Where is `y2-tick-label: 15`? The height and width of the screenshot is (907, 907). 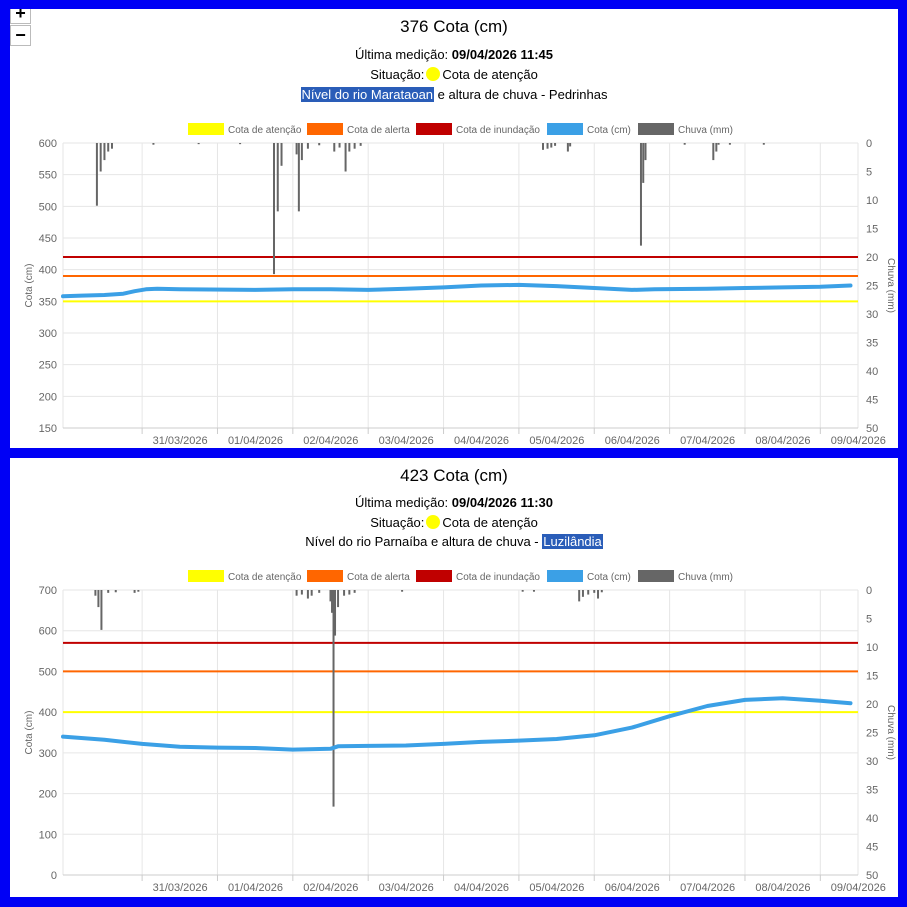 y2-tick-label: 15 is located at coordinates (872, 230).